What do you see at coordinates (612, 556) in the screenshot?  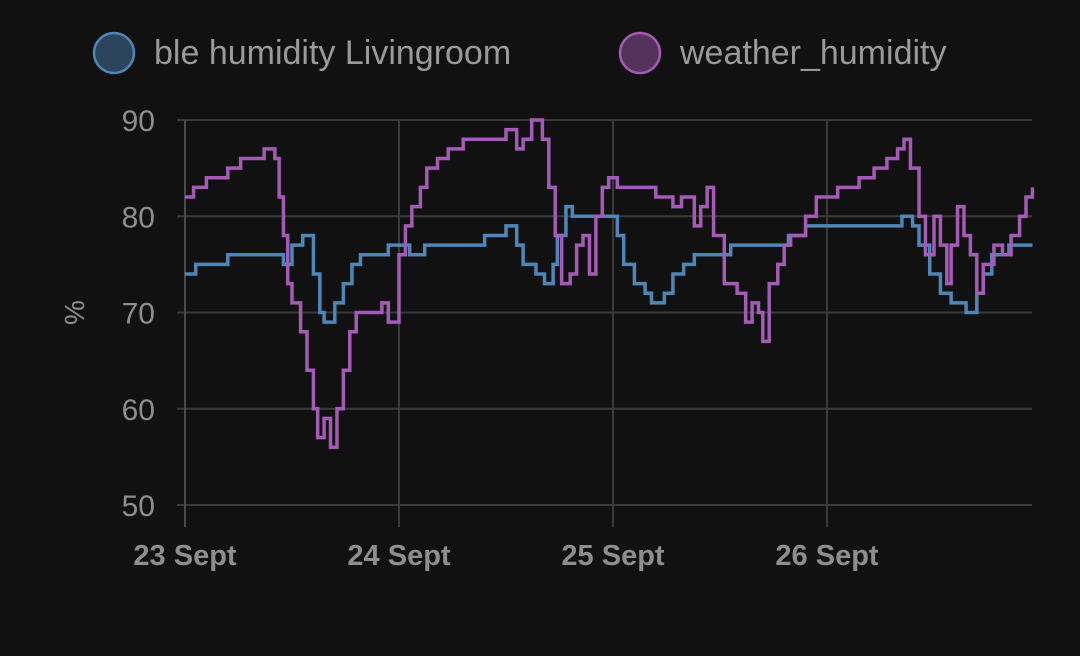 I see `x-tick-label: 25 Sept` at bounding box center [612, 556].